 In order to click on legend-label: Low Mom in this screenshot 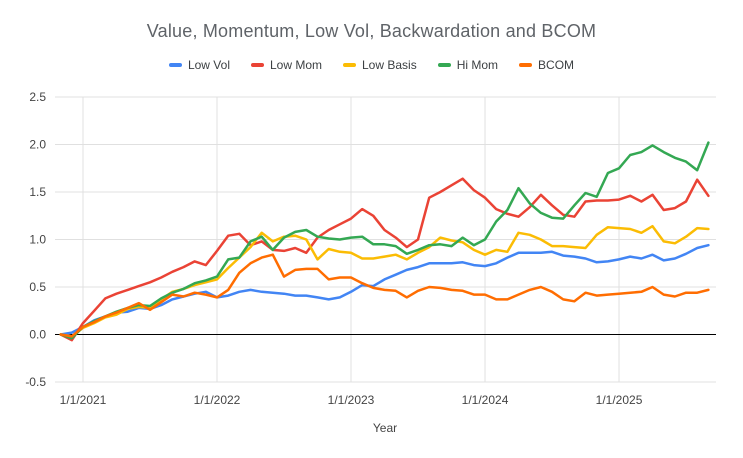, I will do `click(295, 65)`.